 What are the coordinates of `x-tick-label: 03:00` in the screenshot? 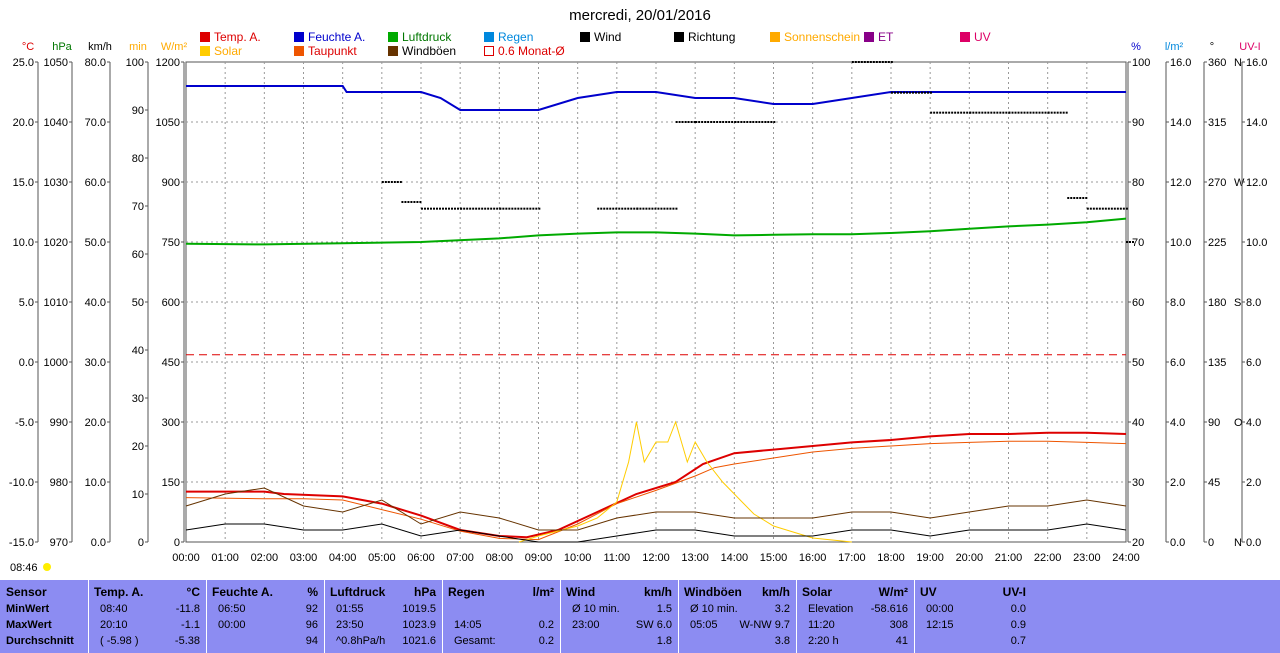 It's located at (304, 558).